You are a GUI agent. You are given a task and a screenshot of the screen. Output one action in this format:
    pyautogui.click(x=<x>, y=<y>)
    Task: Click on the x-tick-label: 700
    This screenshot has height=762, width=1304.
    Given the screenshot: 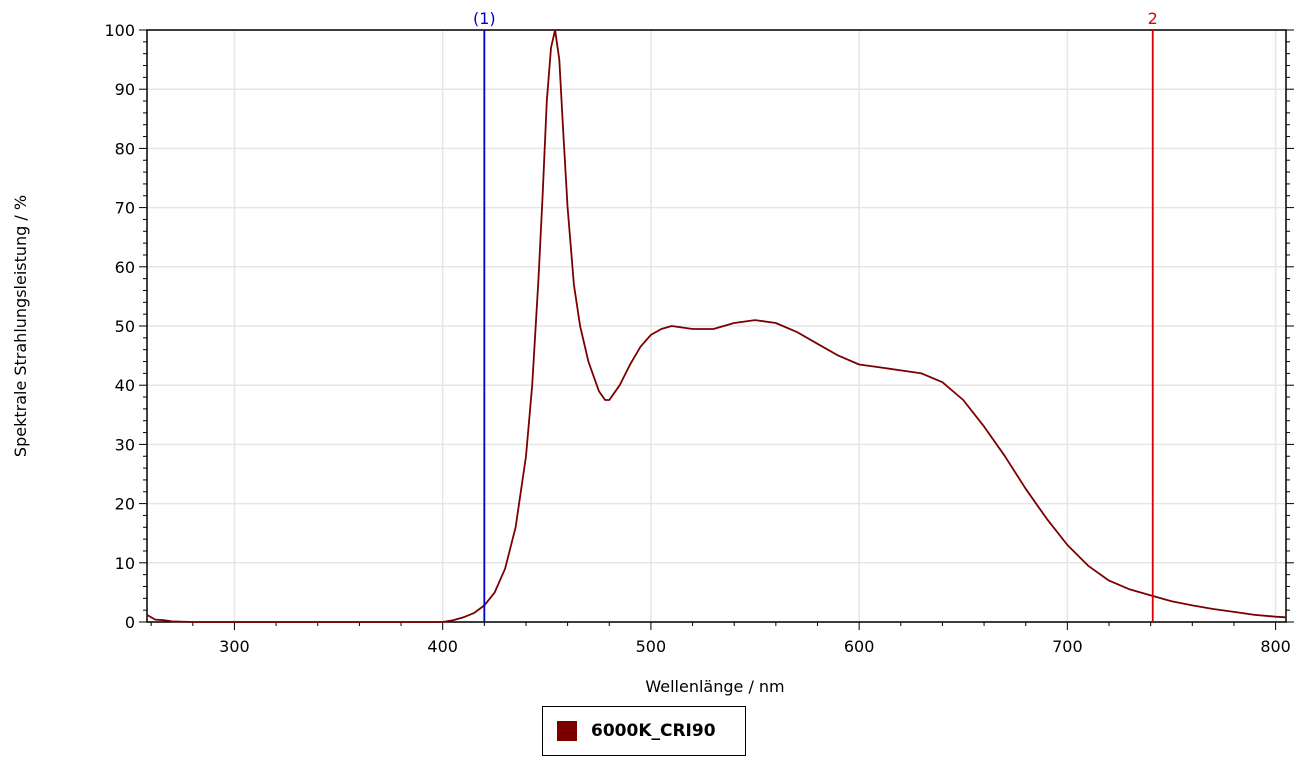 What is the action you would take?
    pyautogui.click(x=1067, y=646)
    